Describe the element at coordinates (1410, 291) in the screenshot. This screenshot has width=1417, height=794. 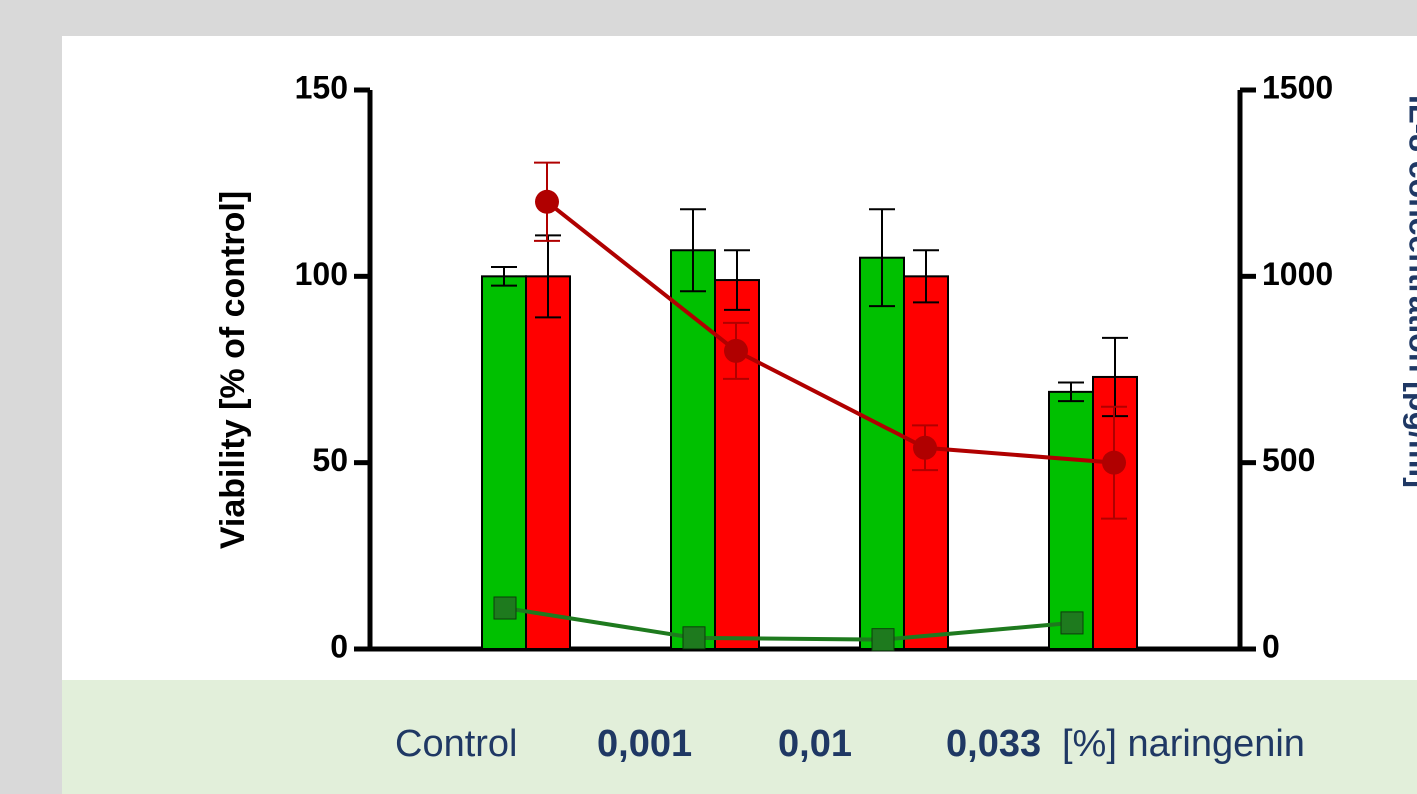
I see `y2-axis-title: IL-8 concentration [pg/ml]` at that location.